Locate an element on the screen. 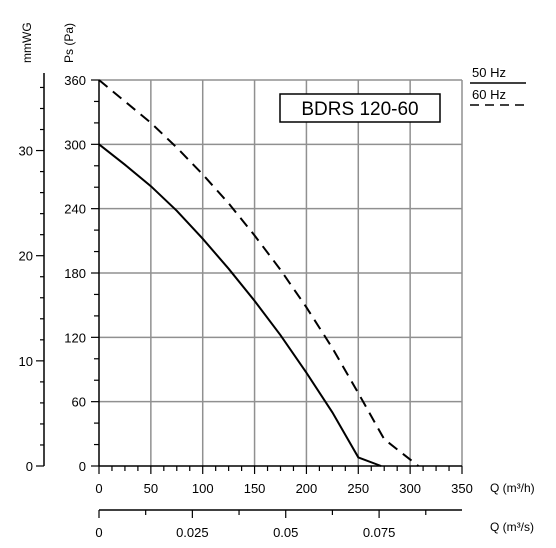 The height and width of the screenshot is (548, 556). pressure-tick-label: 0 is located at coordinates (82, 466).